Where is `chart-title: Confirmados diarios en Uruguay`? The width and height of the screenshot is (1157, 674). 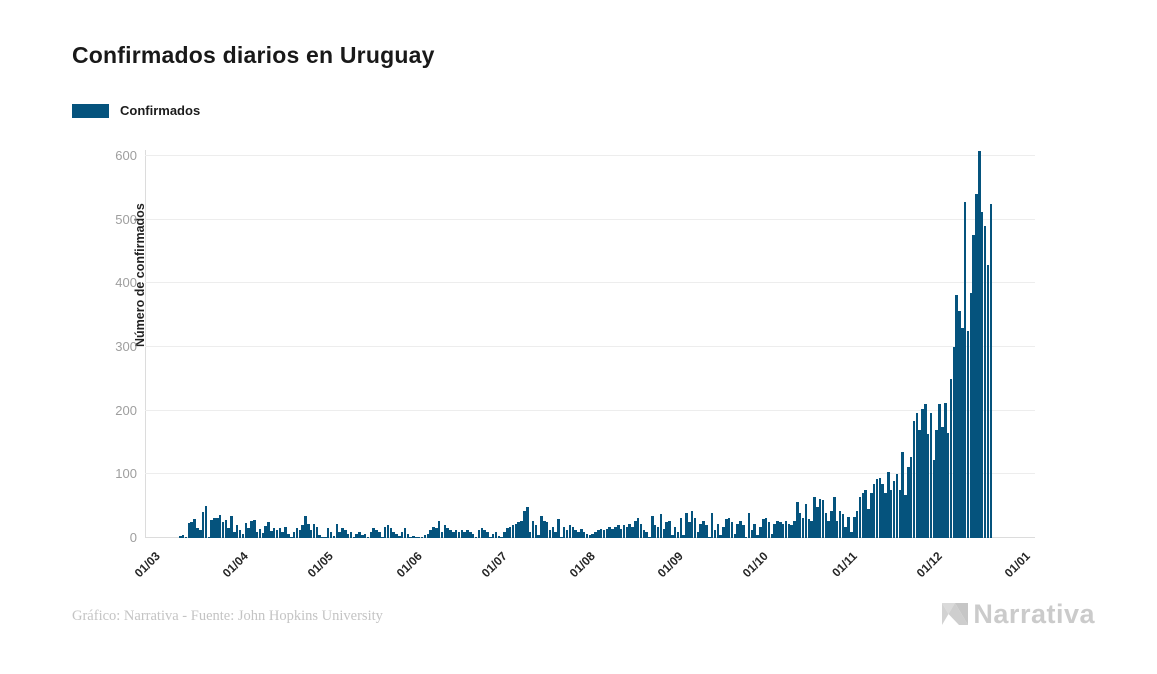 chart-title: Confirmados diarios en Uruguay is located at coordinates (253, 55).